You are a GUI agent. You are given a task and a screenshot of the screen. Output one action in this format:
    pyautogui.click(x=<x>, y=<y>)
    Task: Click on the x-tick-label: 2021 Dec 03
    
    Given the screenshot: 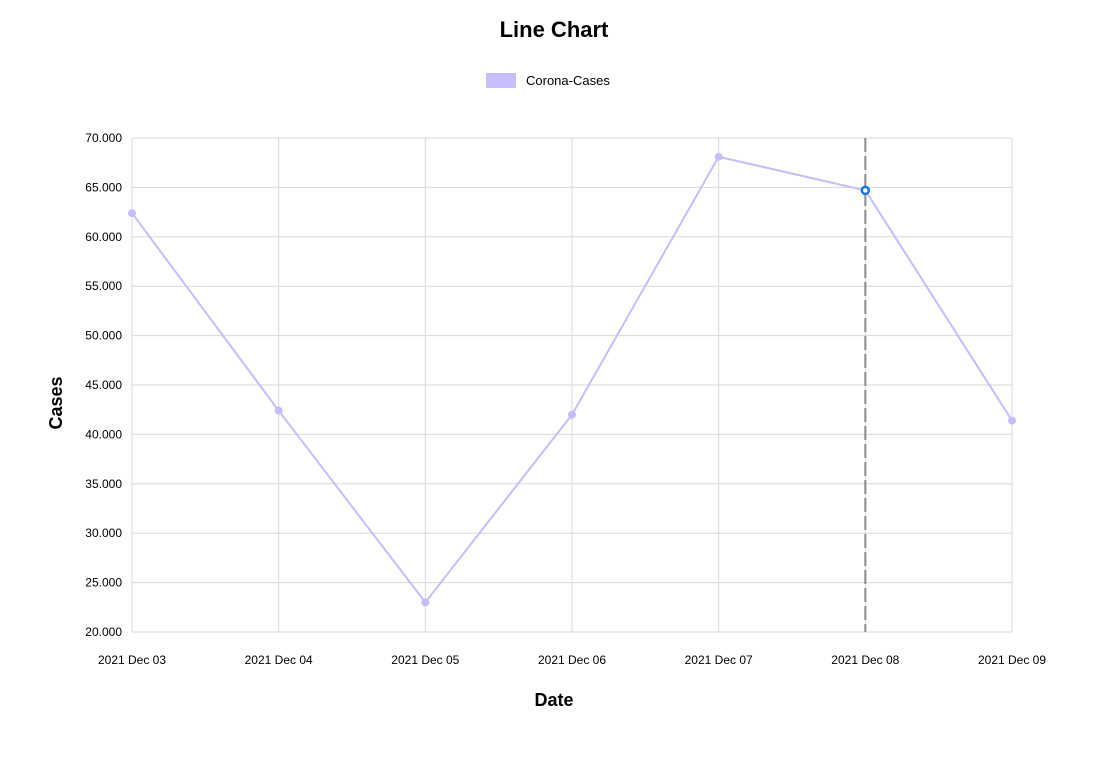 What is the action you would take?
    pyautogui.click(x=132, y=660)
    